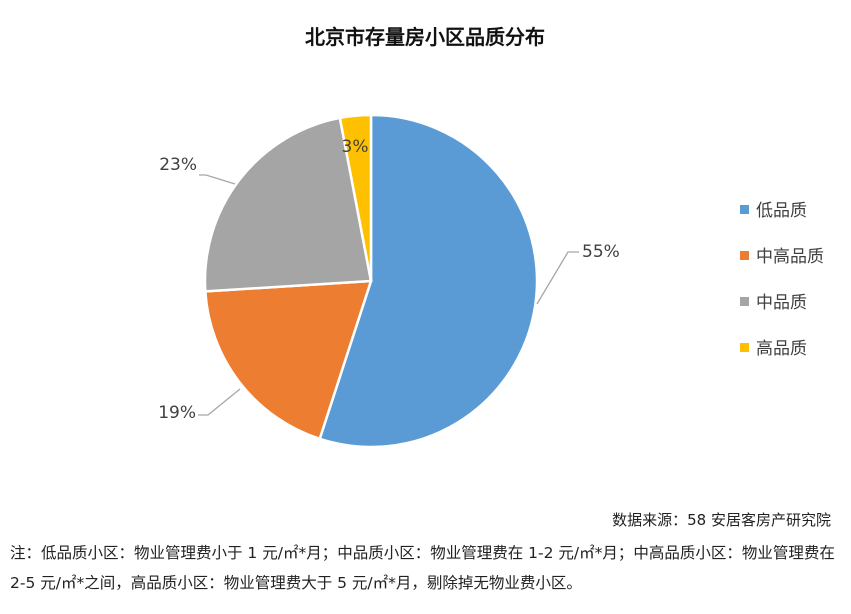 This screenshot has width=851, height=614. Describe the element at coordinates (781, 303) in the screenshot. I see `legend-label-3: 中品质` at that location.